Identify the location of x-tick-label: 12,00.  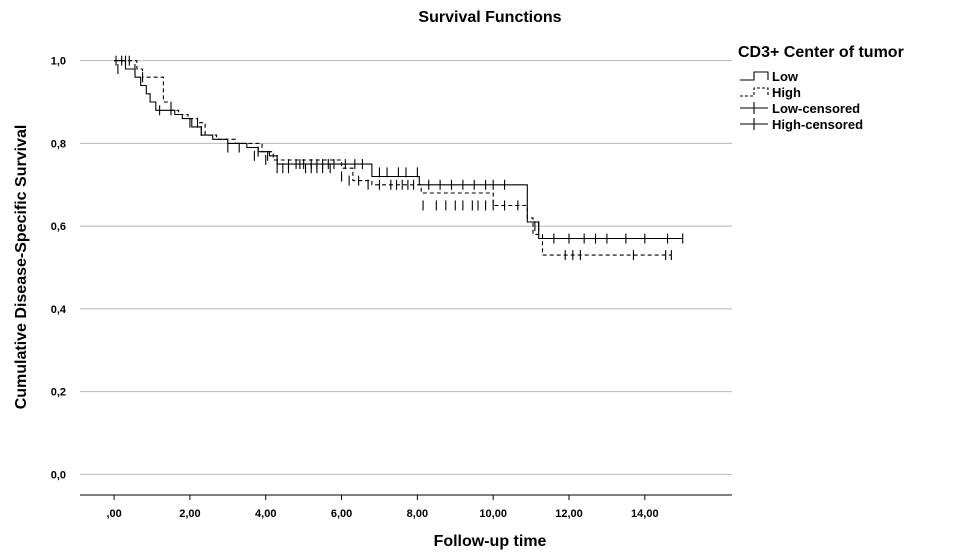
(569, 514).